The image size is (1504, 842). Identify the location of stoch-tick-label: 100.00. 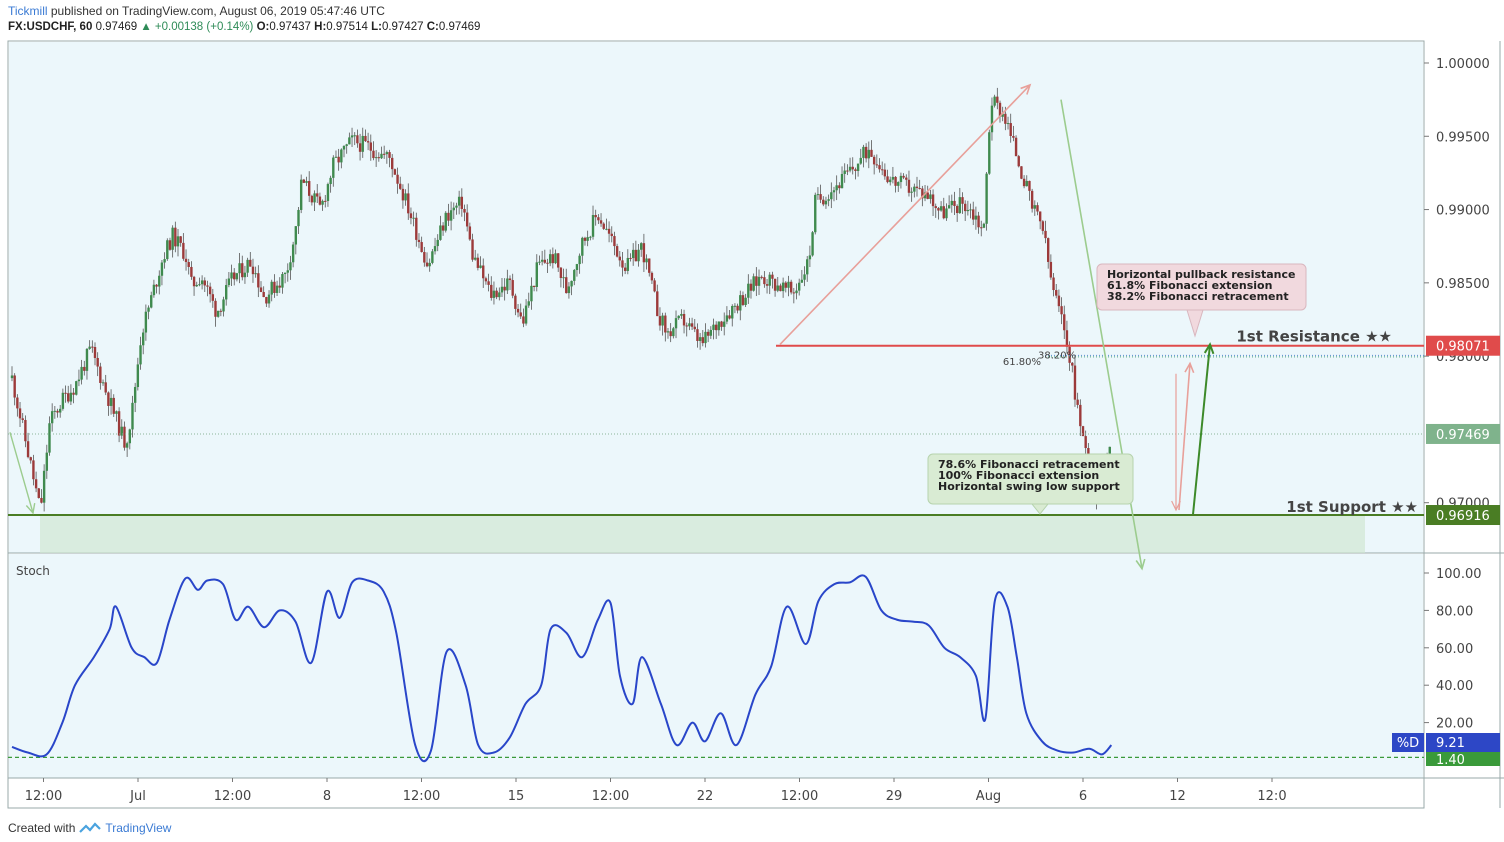
(1459, 574).